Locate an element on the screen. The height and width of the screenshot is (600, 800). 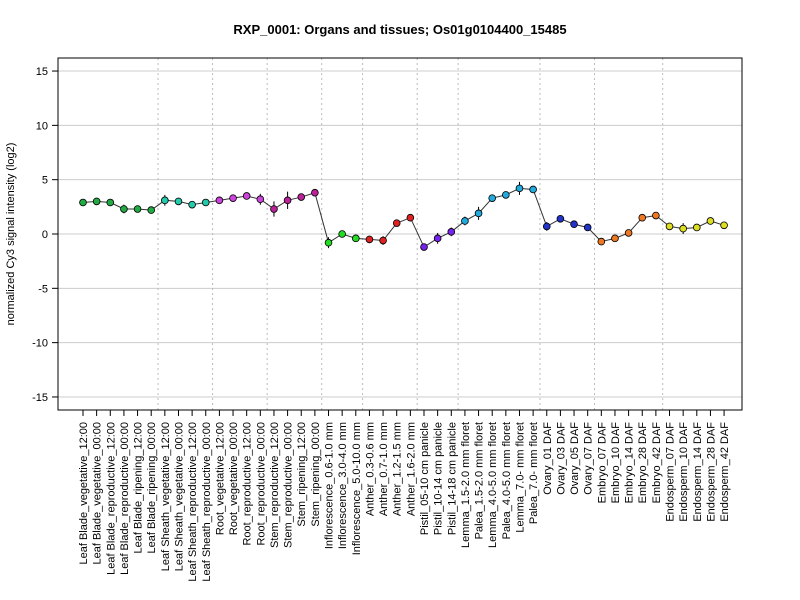
y-tick-label: 15 is located at coordinates (42, 72).